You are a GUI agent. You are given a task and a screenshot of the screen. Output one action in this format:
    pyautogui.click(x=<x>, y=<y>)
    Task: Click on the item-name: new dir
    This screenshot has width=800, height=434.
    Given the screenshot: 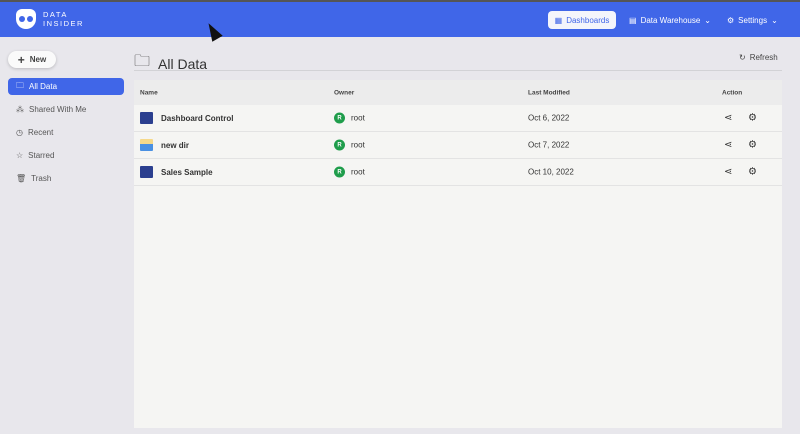 What is the action you would take?
    pyautogui.click(x=175, y=145)
    